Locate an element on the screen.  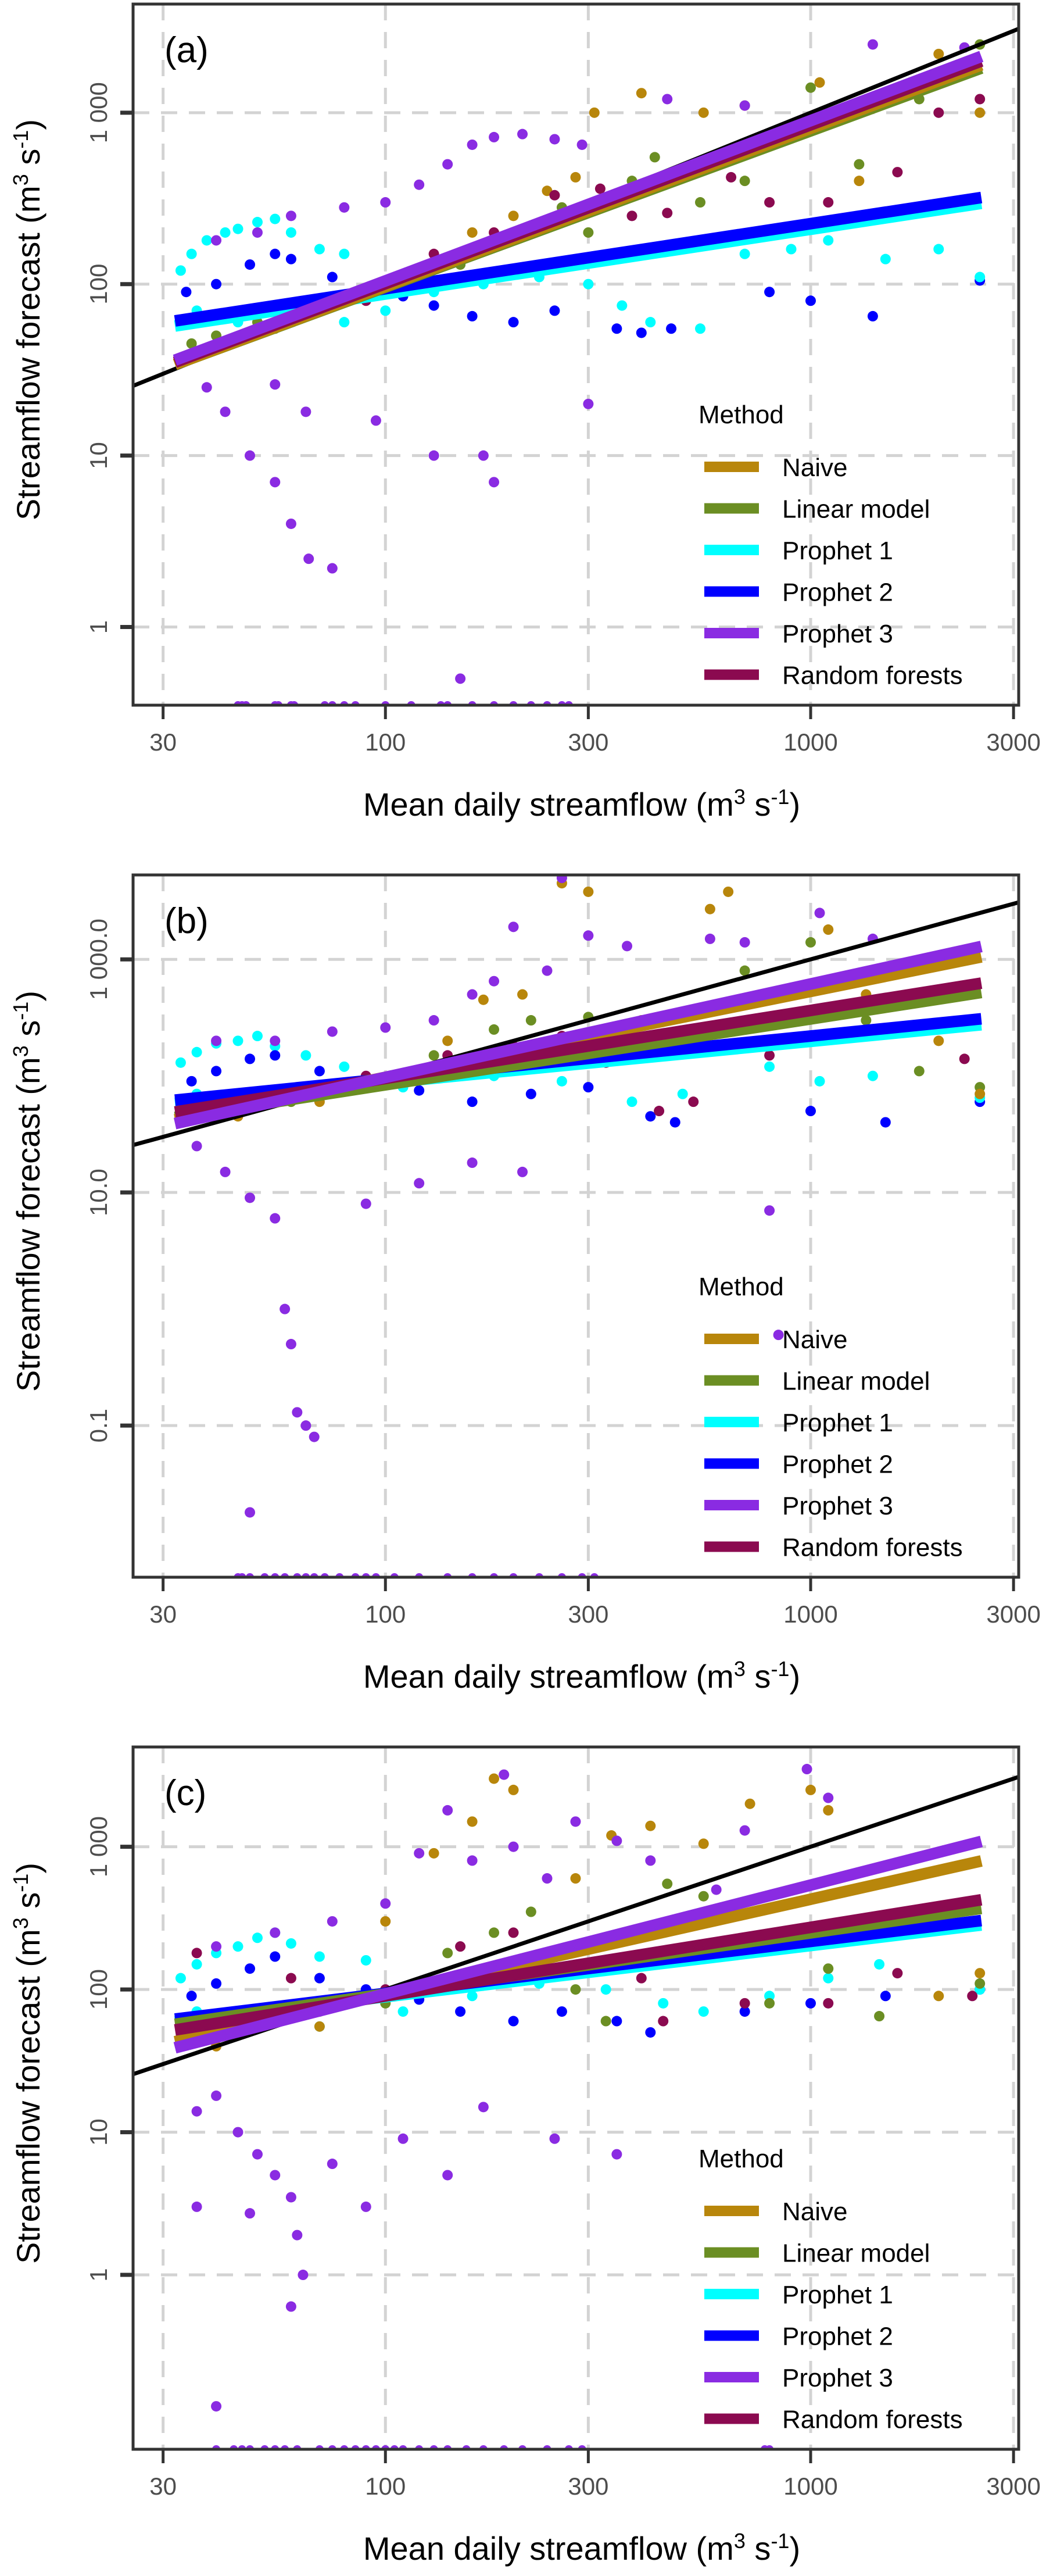
x-tick-label: 30 is located at coordinates (163, 1614).